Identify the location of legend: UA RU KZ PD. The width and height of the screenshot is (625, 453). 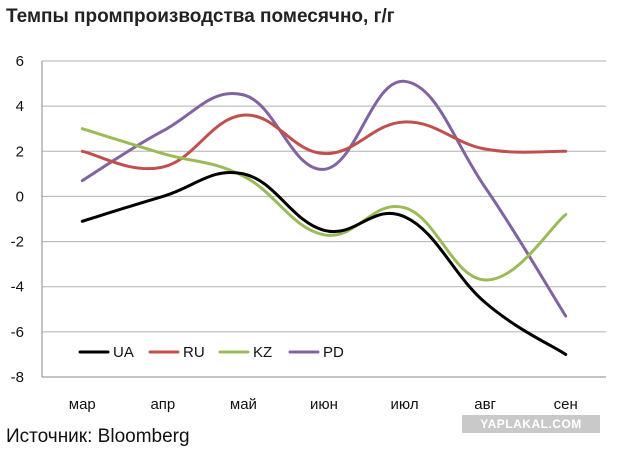
(211, 352).